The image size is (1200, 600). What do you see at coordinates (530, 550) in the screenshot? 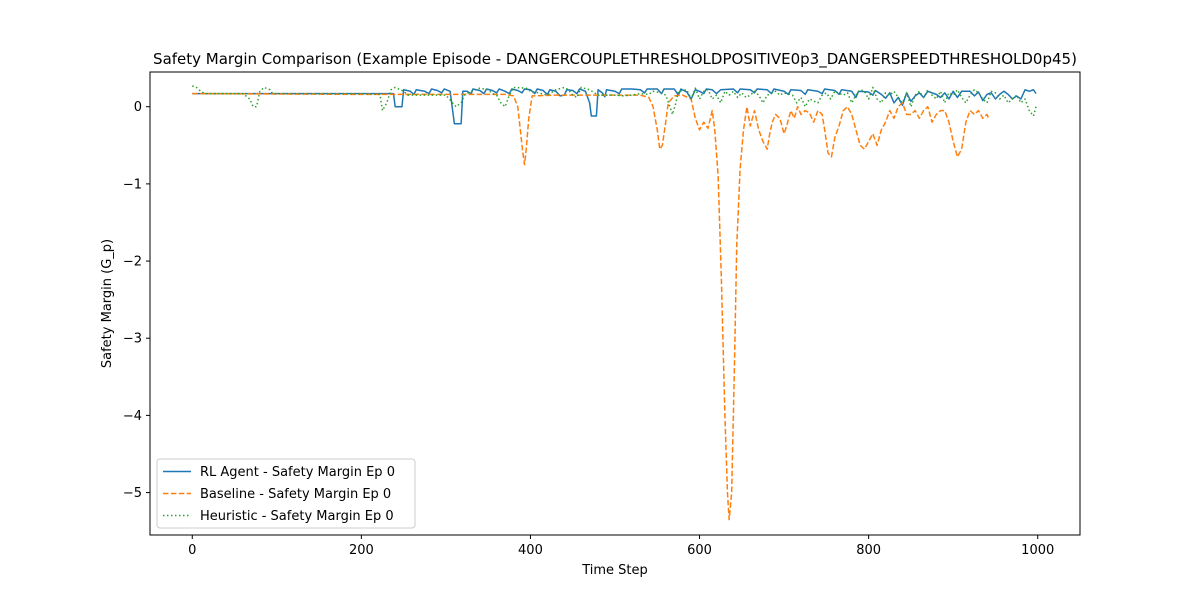
I see `x-tick-label: 400` at bounding box center [530, 550].